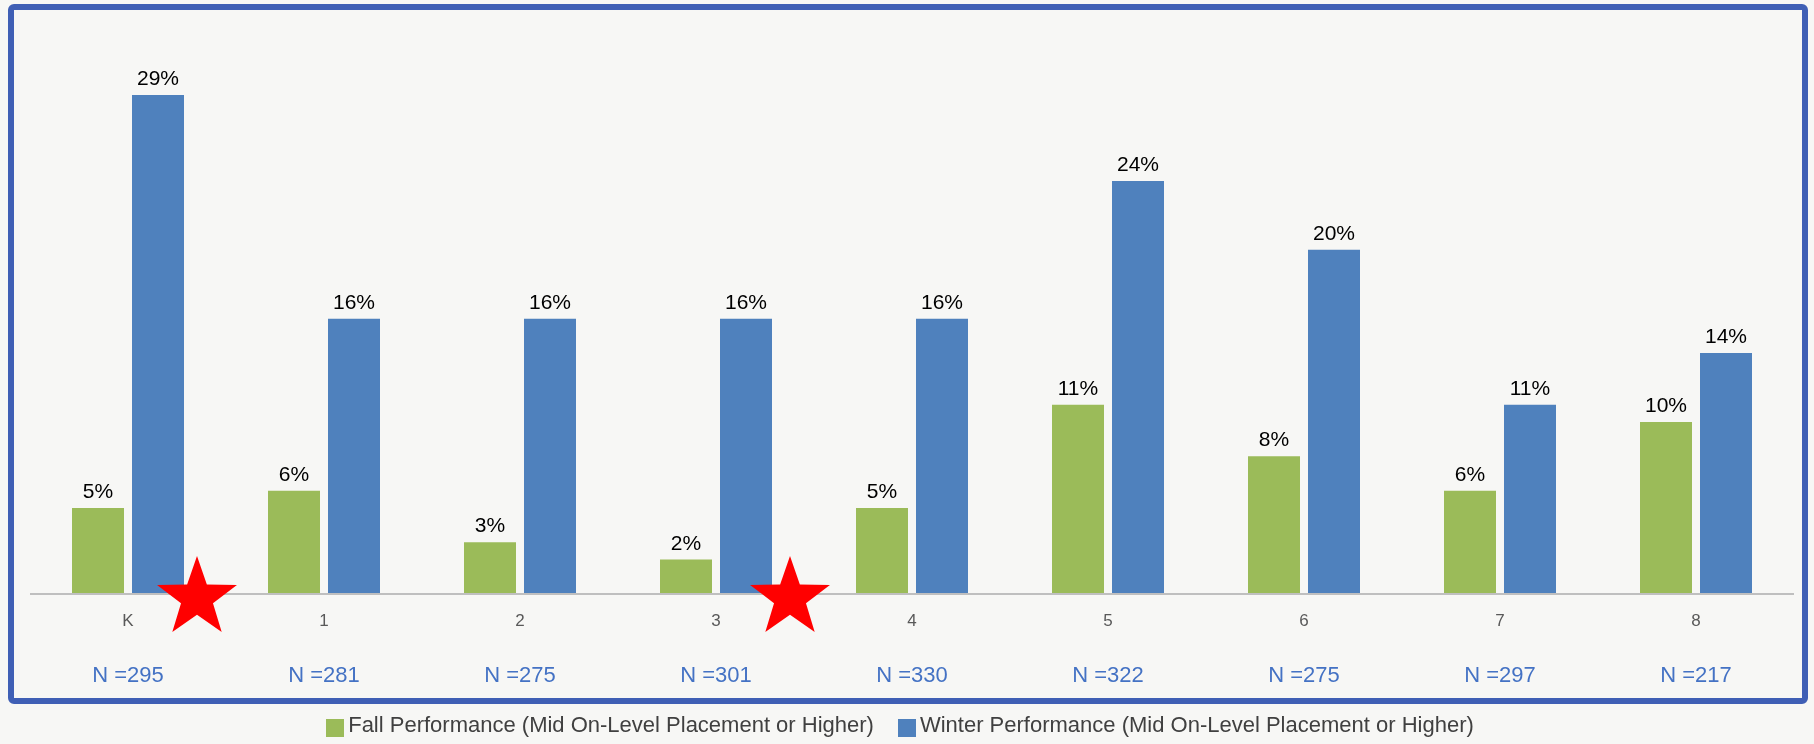 Image resolution: width=1814 pixels, height=744 pixels. What do you see at coordinates (716, 620) in the screenshot?
I see `x-tick-label: 3` at bounding box center [716, 620].